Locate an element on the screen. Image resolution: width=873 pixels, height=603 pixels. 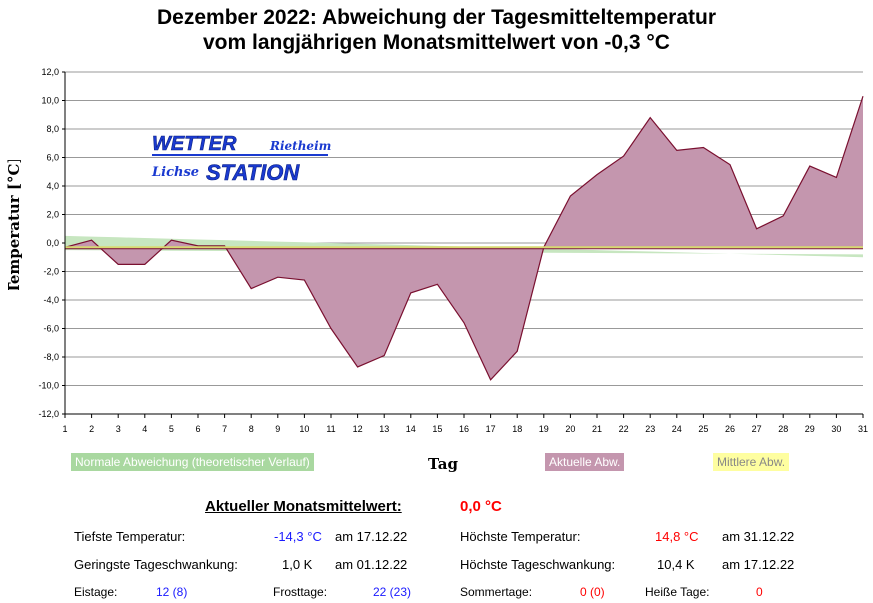
min-range-label: Geringste Tageschwankung: is located at coordinates (156, 564).